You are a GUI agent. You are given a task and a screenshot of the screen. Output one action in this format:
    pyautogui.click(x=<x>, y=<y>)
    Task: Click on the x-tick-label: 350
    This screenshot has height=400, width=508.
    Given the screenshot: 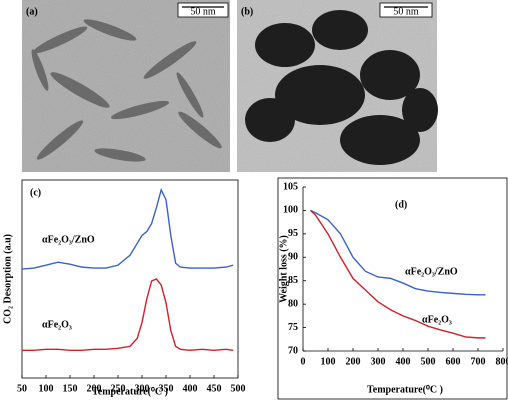 What is the action you would take?
    pyautogui.click(x=166, y=388)
    